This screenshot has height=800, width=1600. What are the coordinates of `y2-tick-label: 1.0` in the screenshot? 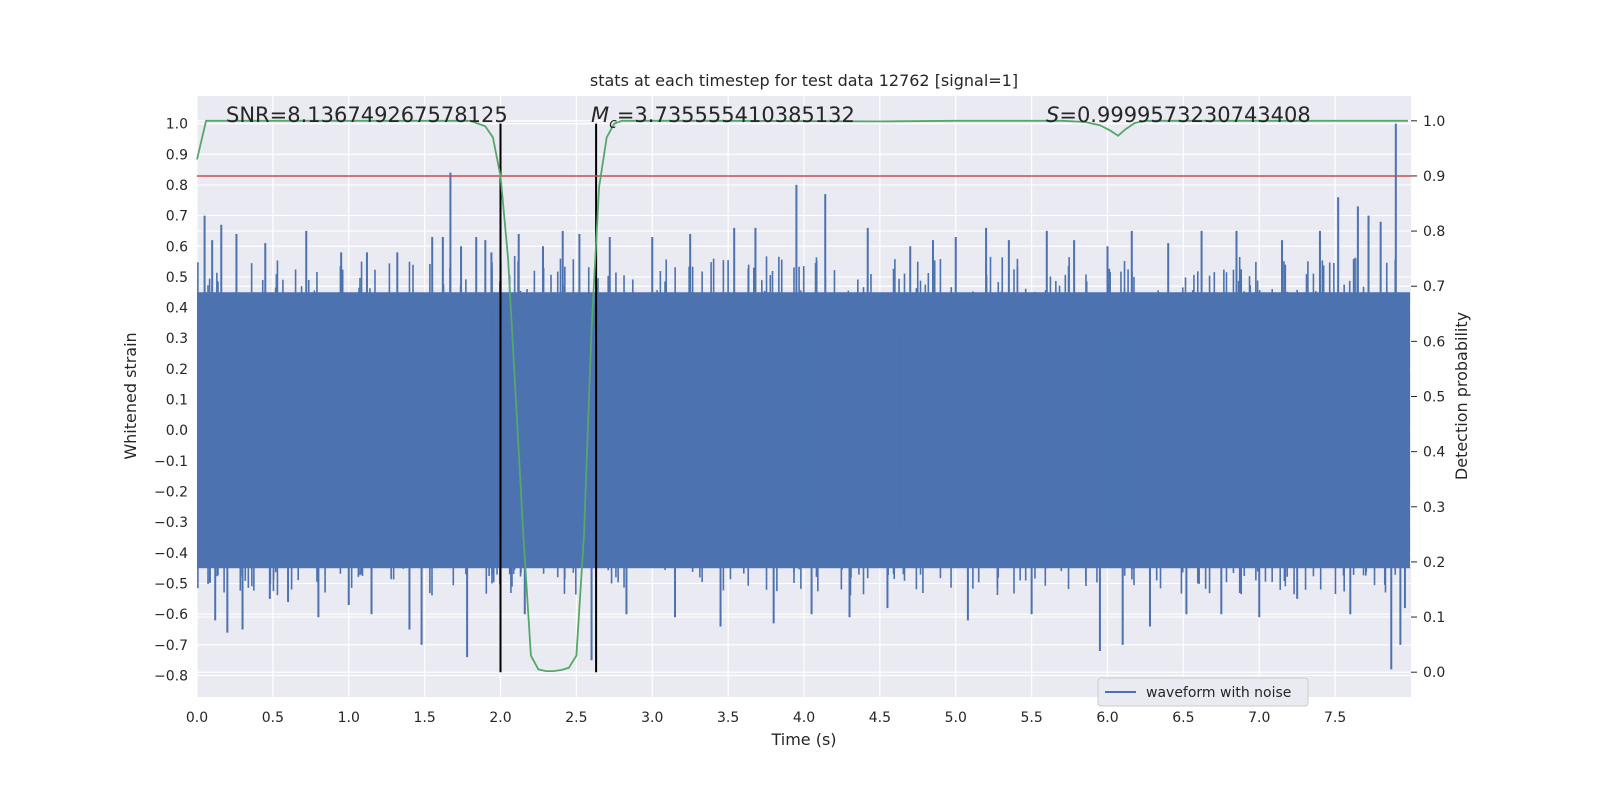 It's located at (1434, 122).